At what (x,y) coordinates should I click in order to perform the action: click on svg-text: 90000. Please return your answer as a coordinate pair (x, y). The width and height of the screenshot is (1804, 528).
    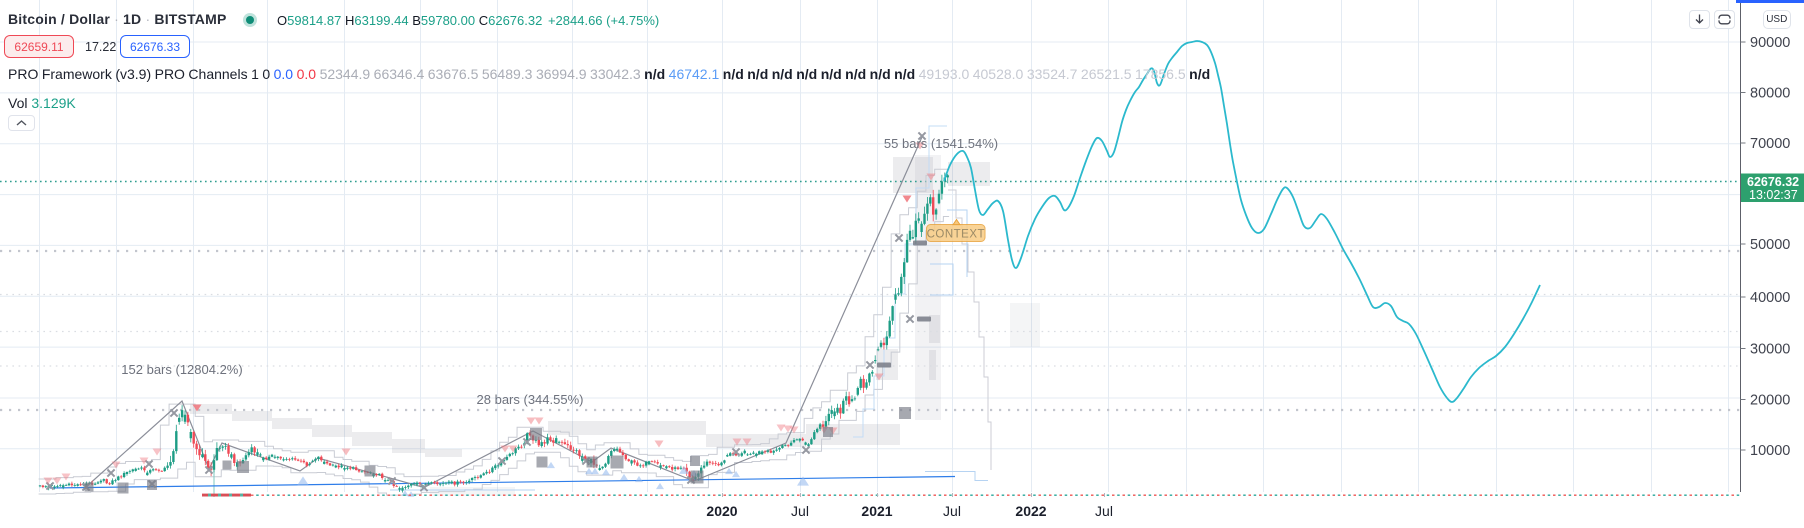
    Looking at the image, I should click on (1770, 43).